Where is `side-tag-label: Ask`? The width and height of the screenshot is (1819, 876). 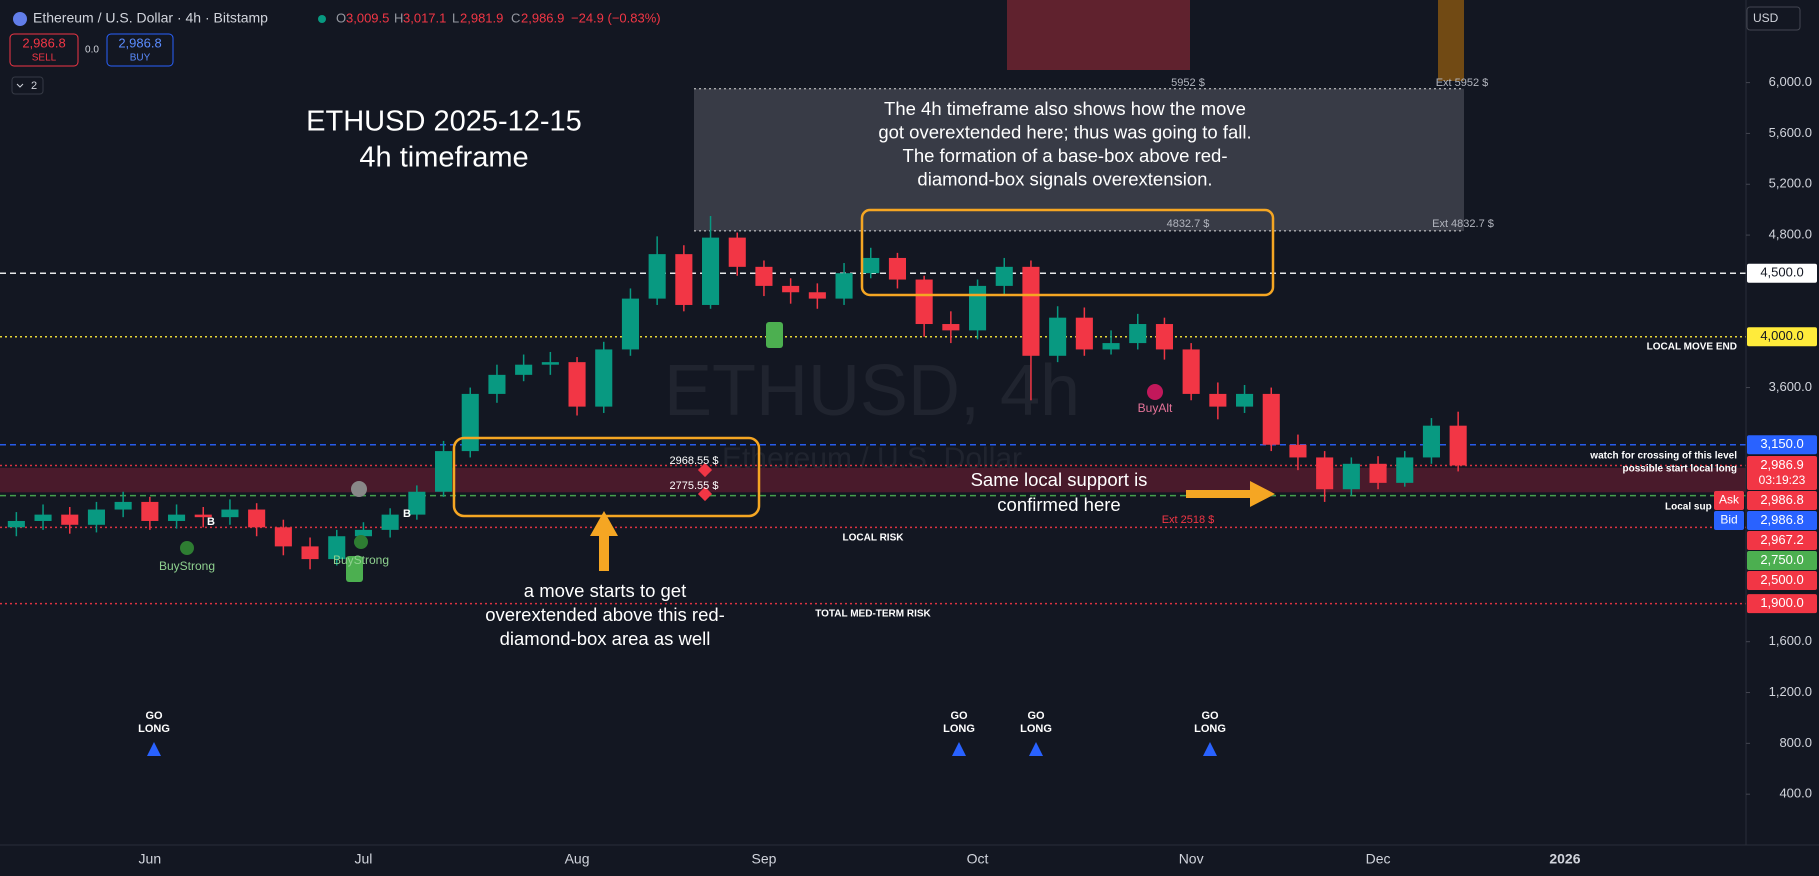 side-tag-label: Ask is located at coordinates (1729, 500).